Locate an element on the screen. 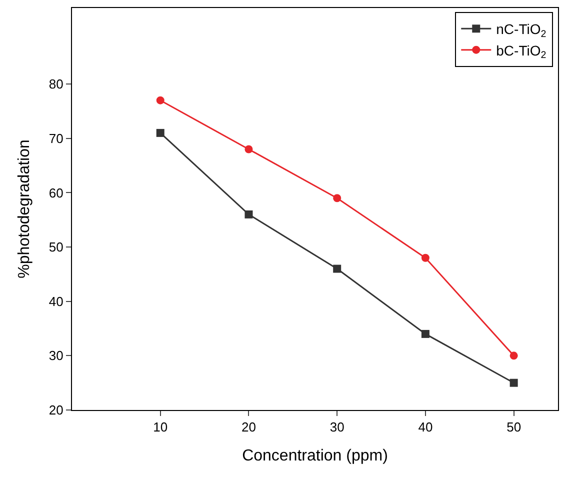  x-axis-title: Concentration (ppm) is located at coordinates (315, 455).